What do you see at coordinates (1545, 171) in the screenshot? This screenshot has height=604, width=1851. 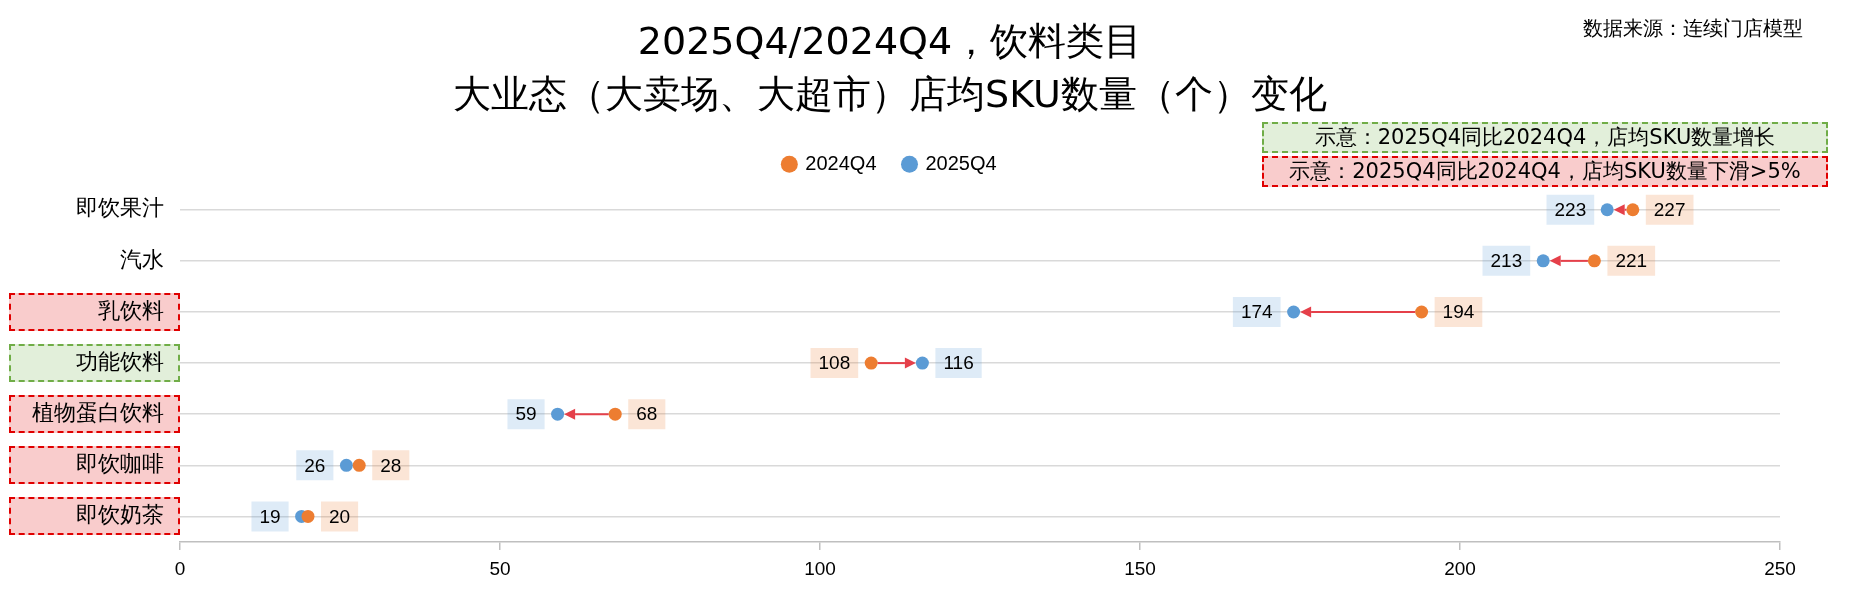 I see `text: 示意：2025Q4同比2024Q4，店均SKU数量下滑>5%` at bounding box center [1545, 171].